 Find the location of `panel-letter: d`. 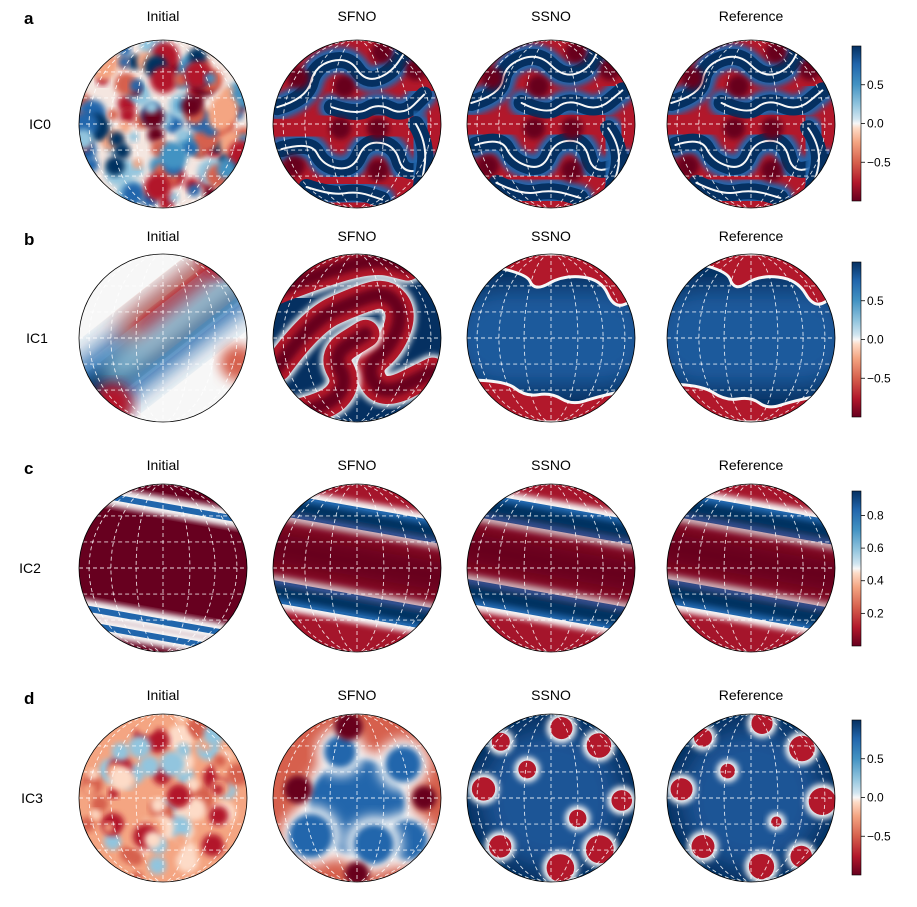

panel-letter: d is located at coordinates (29, 698).